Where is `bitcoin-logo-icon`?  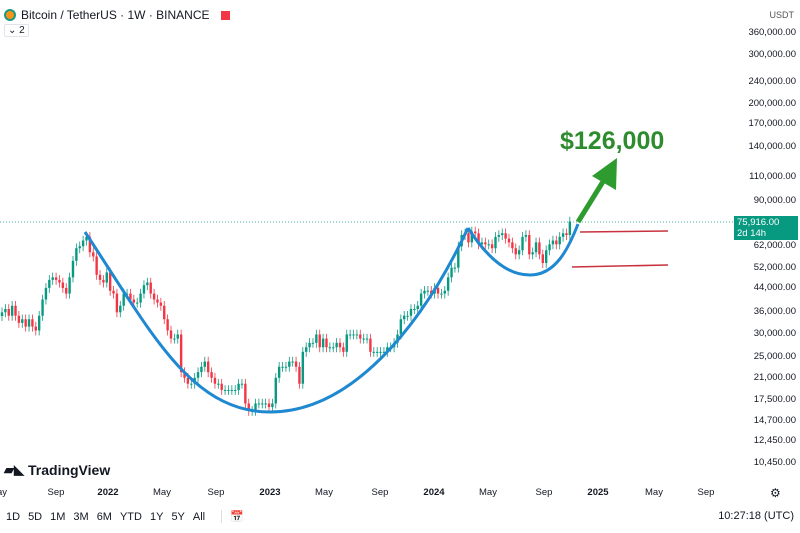
bitcoin-logo-icon is located at coordinates (10, 15).